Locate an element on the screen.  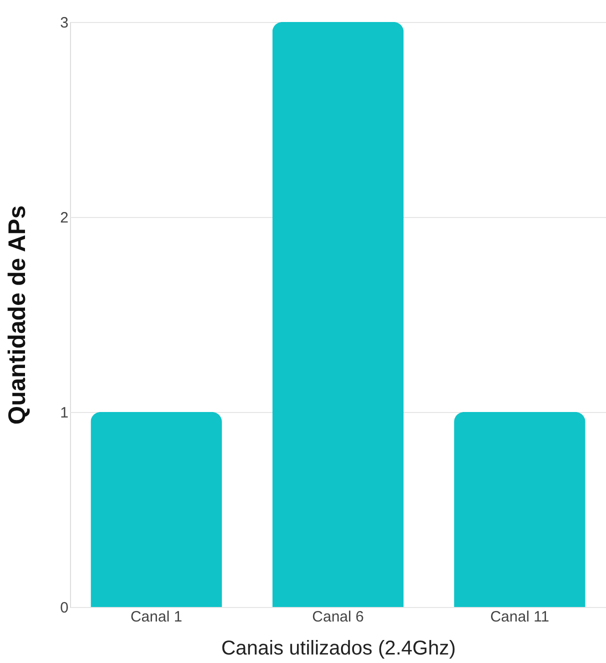
x-axis-title: Canais utilizados (2.4Ghz) is located at coordinates (338, 649).